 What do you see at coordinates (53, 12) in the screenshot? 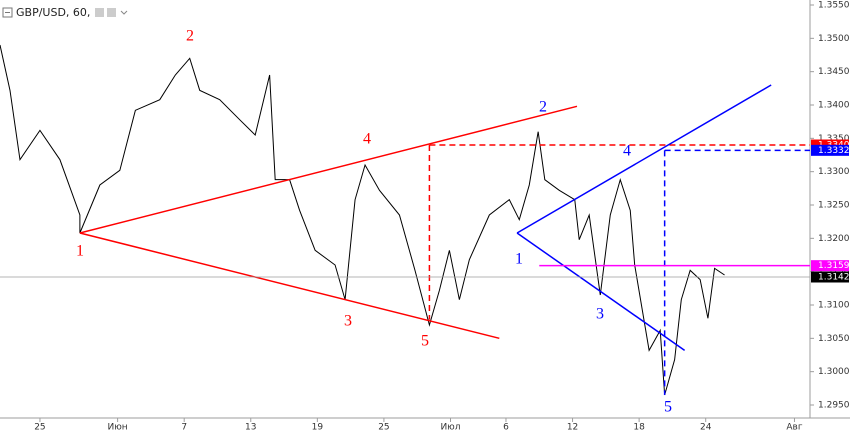
I see `chart-title: GBP/USD, 60,` at bounding box center [53, 12].